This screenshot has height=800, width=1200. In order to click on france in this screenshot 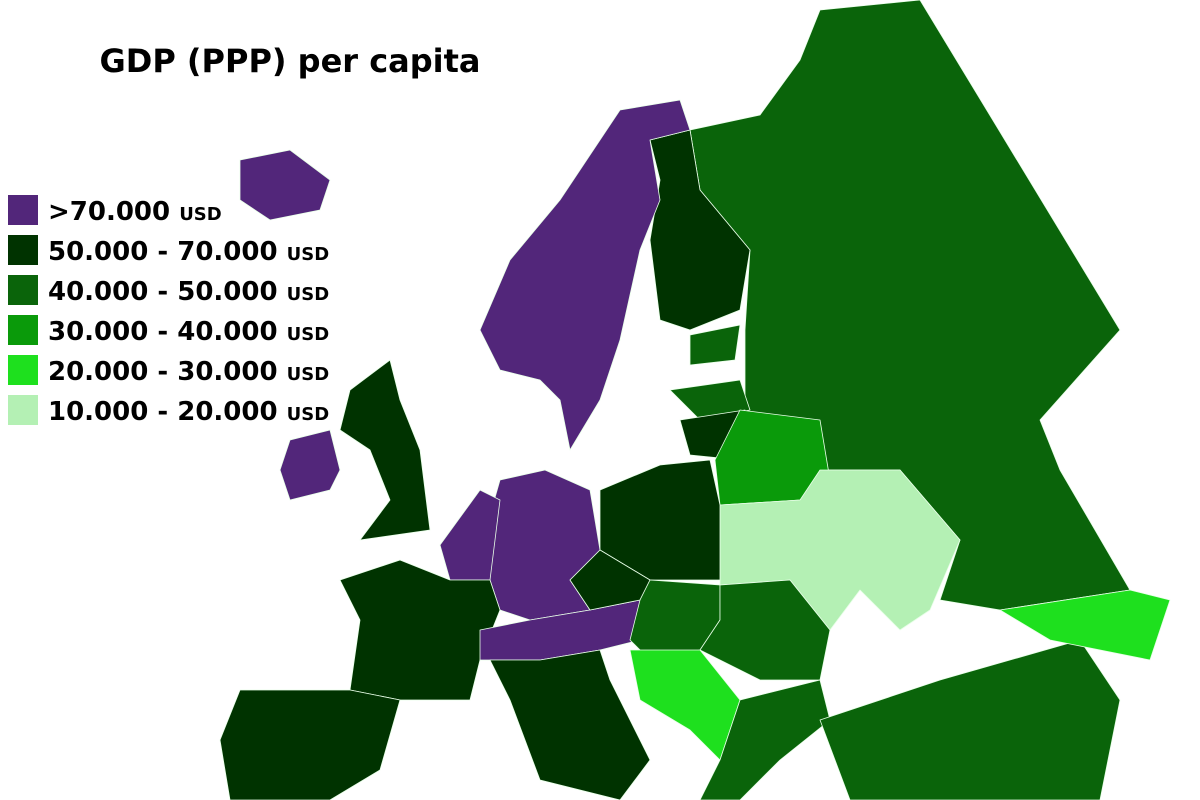, I will do `click(420, 630)`.